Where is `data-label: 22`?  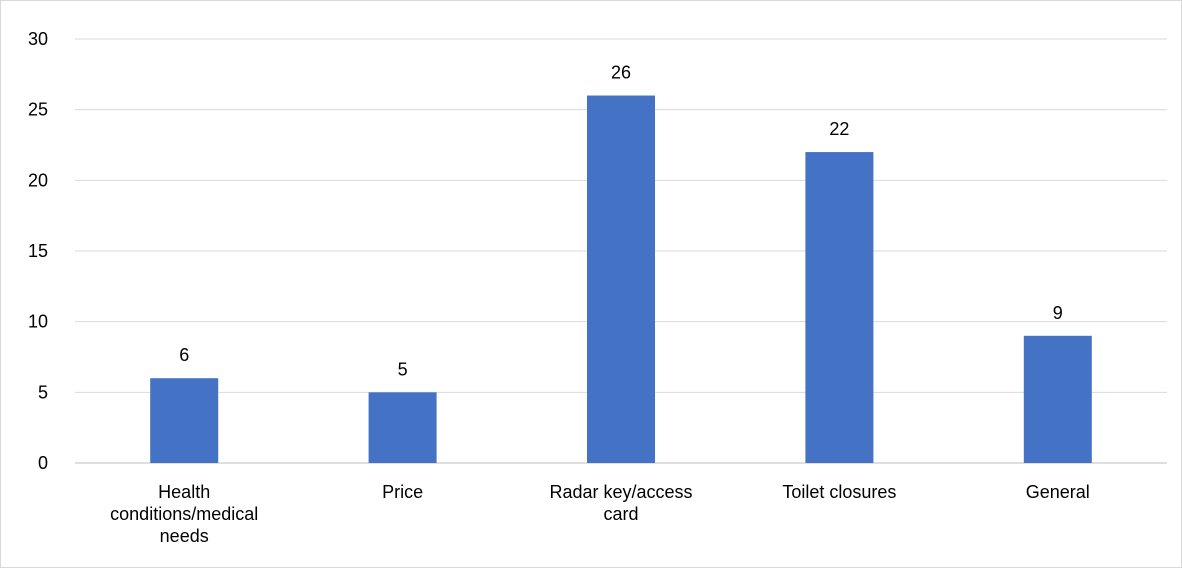
data-label: 22 is located at coordinates (839, 129).